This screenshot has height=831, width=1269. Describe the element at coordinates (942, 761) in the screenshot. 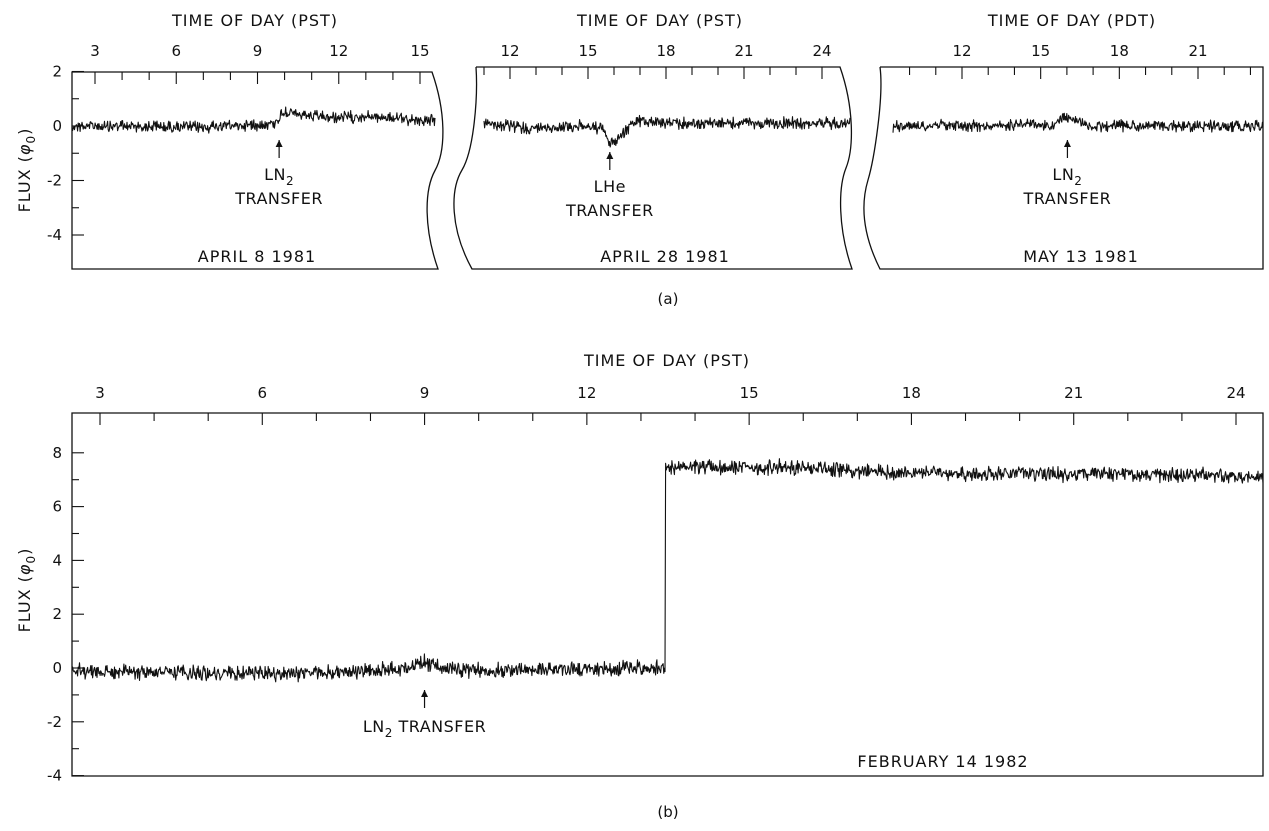

I see `date-label: FEBRUARY 14 1982` at that location.